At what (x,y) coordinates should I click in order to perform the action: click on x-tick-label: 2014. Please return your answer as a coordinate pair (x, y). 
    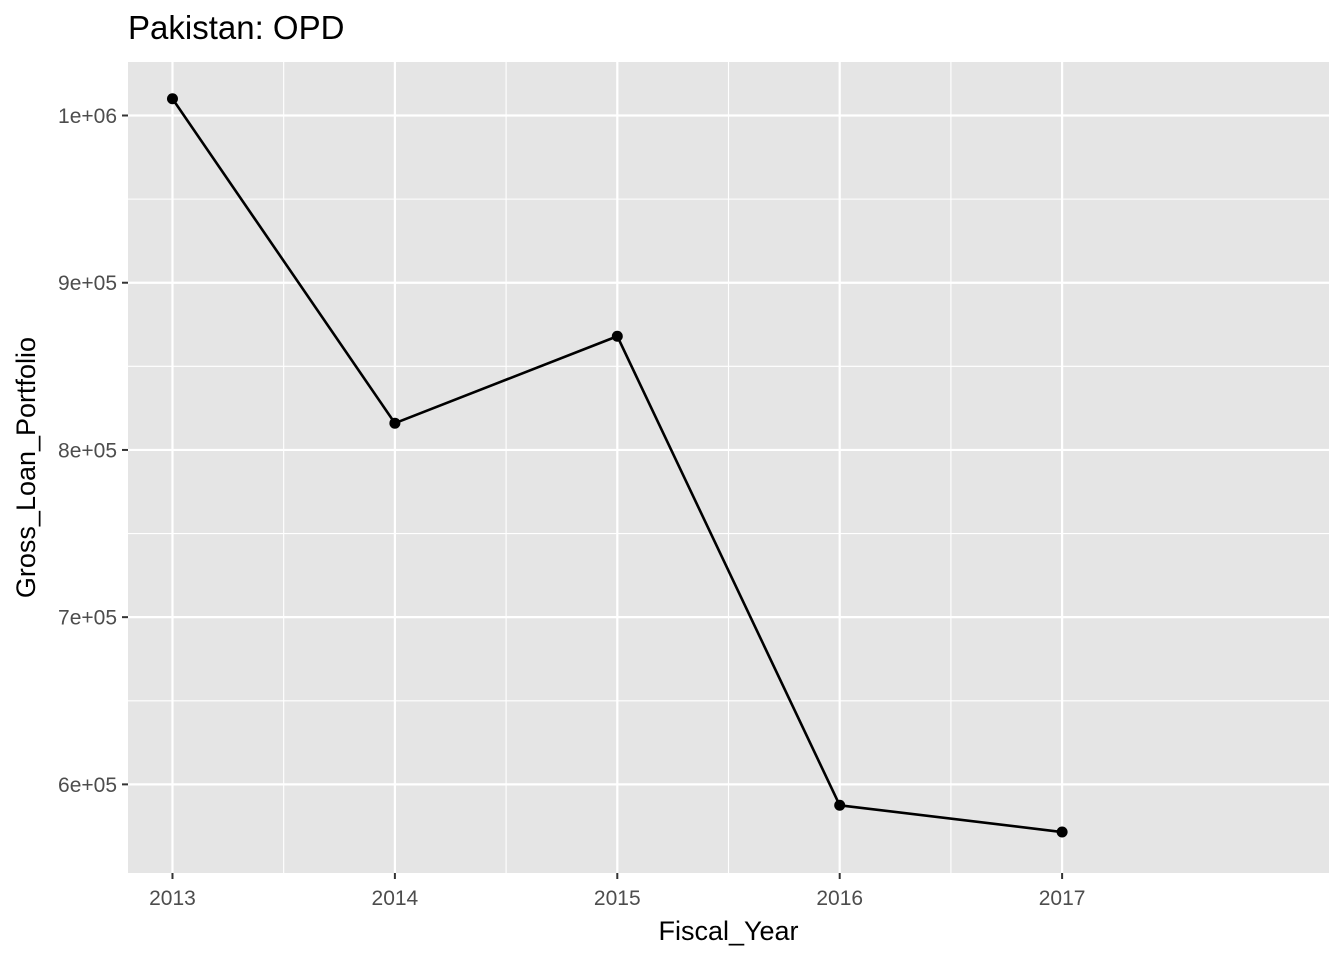
    Looking at the image, I should click on (395, 898).